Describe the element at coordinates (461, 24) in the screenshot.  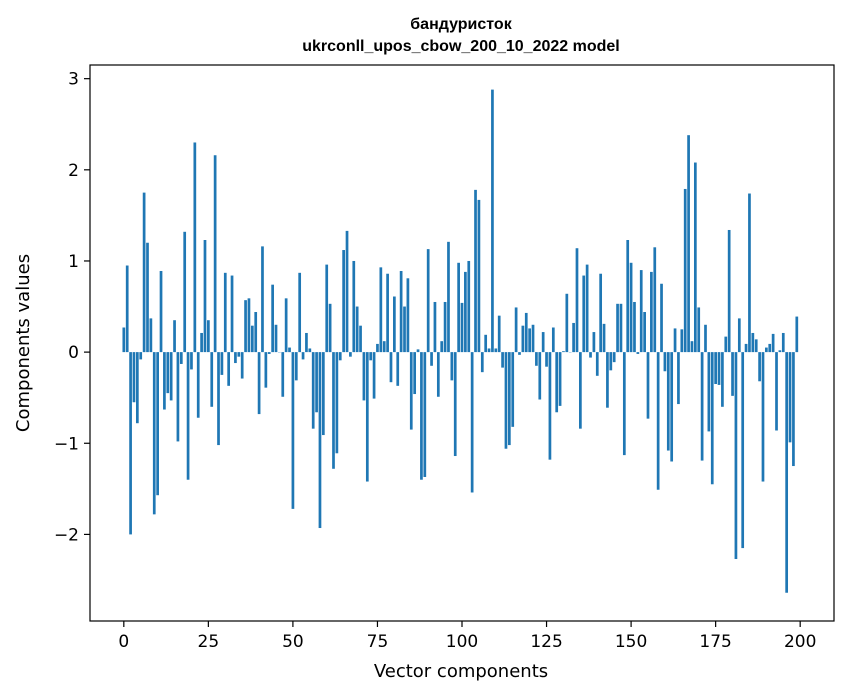
I see `chart-title-line-1: бандуристок` at that location.